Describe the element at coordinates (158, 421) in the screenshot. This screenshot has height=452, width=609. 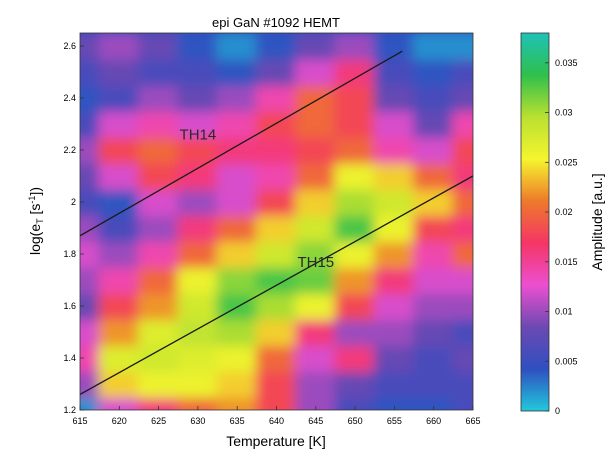
I see `x-tick-label: 625` at that location.